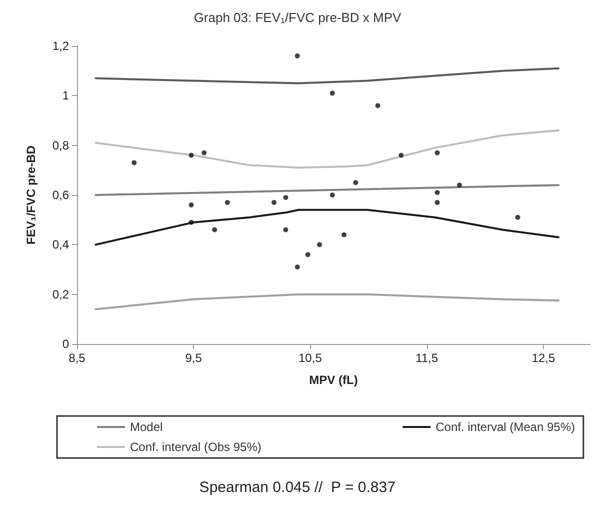 The width and height of the screenshot is (595, 513). I want to click on chart-title: Graph 03: FEV₁/FVC pre-BD x MPV, so click(298, 17).